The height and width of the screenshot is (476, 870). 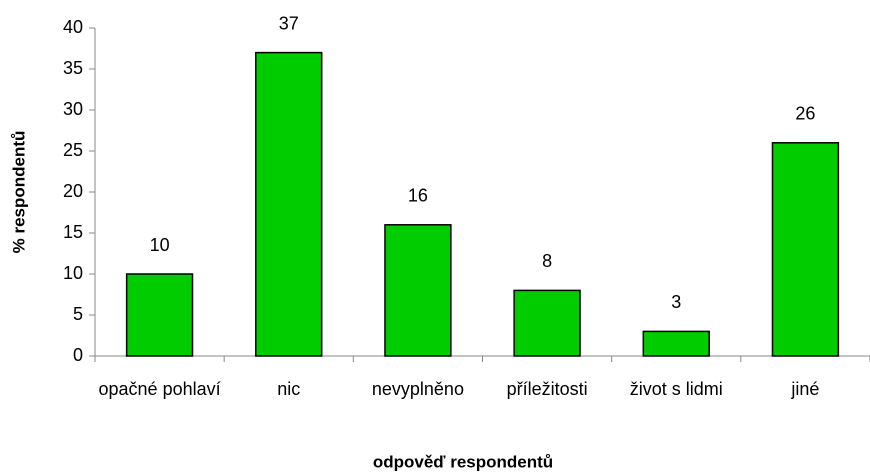 What do you see at coordinates (160, 389) in the screenshot?
I see `x-tick-label: opačné pohlaví` at bounding box center [160, 389].